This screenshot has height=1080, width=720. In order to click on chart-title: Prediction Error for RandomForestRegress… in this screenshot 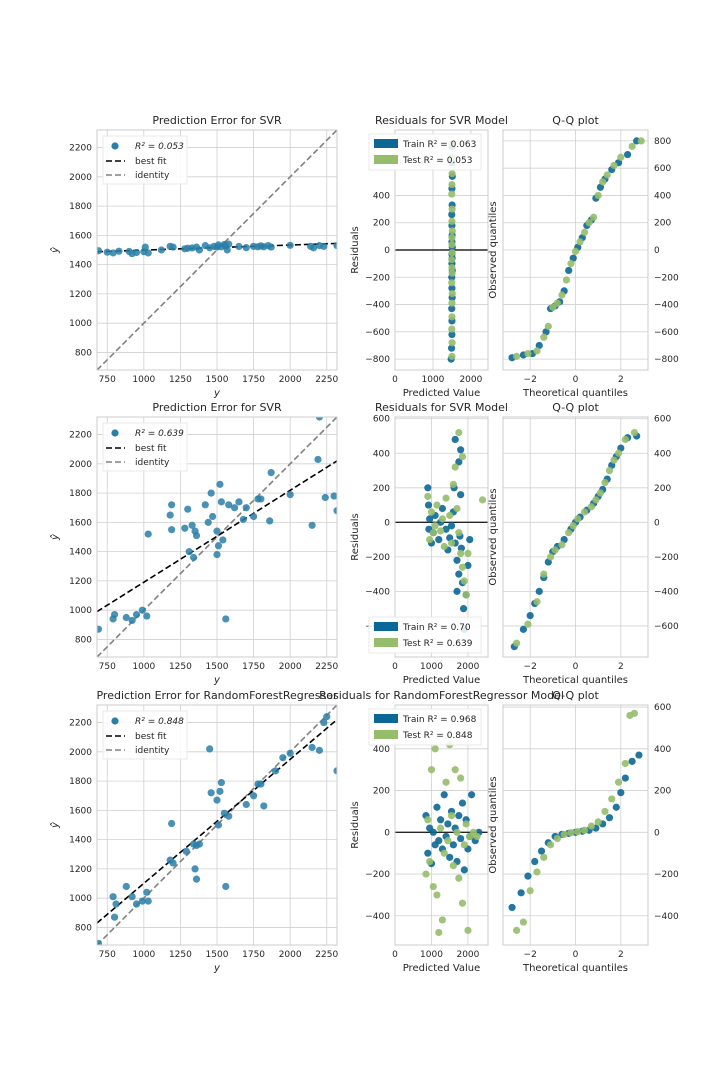, I will do `click(217, 695)`.